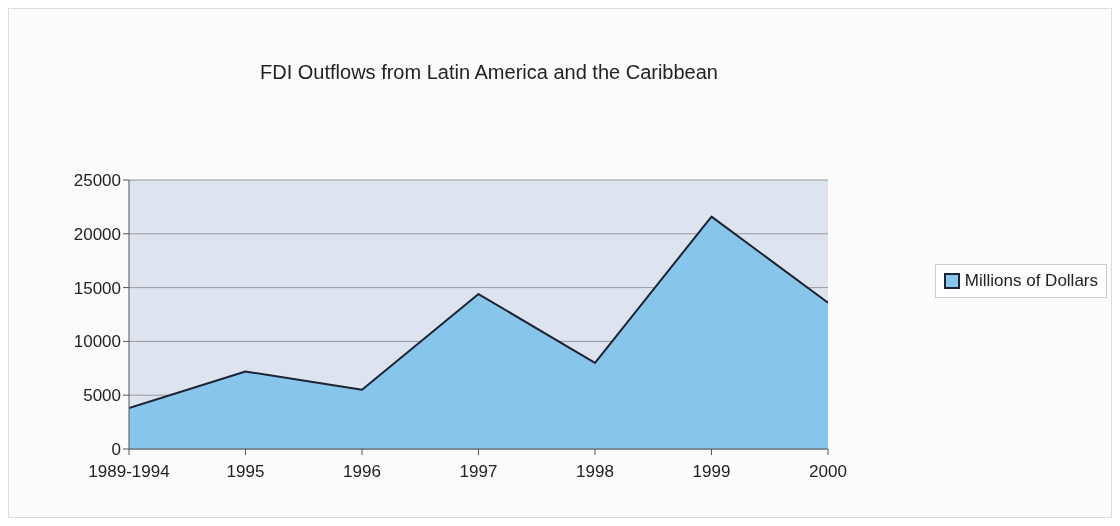  I want to click on x-tick-label: 1999, so click(711, 472).